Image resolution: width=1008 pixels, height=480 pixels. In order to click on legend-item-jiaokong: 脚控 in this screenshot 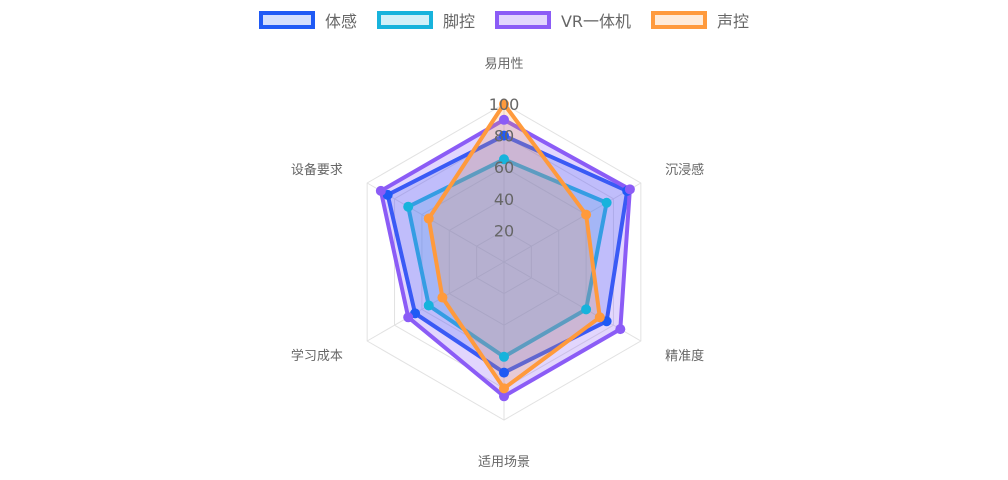, I will do `click(425, 20)`.